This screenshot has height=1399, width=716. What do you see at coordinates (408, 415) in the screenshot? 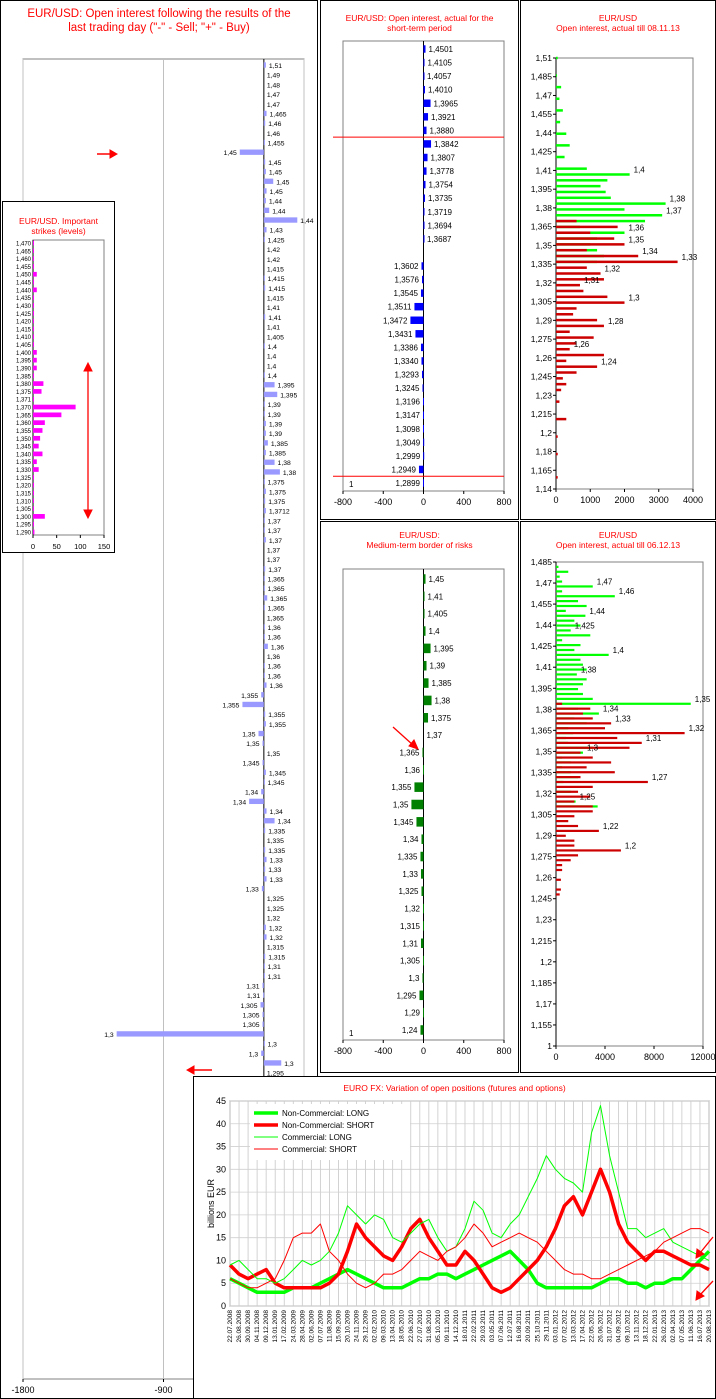
I see `category-label: 1,3147` at bounding box center [408, 415].